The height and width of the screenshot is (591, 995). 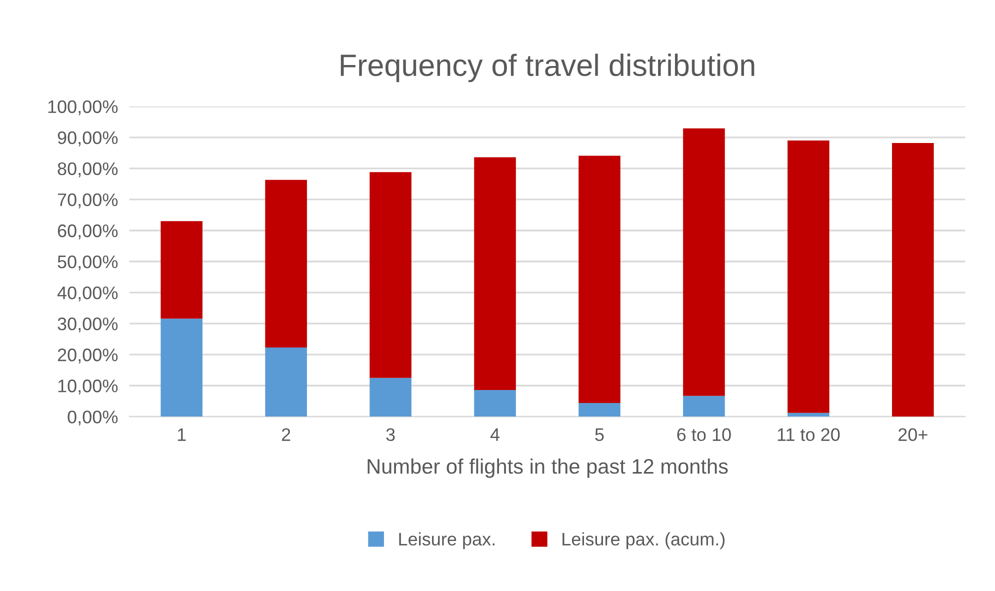 What do you see at coordinates (93, 418) in the screenshot?
I see `y-tick-label: 0,00%` at bounding box center [93, 418].